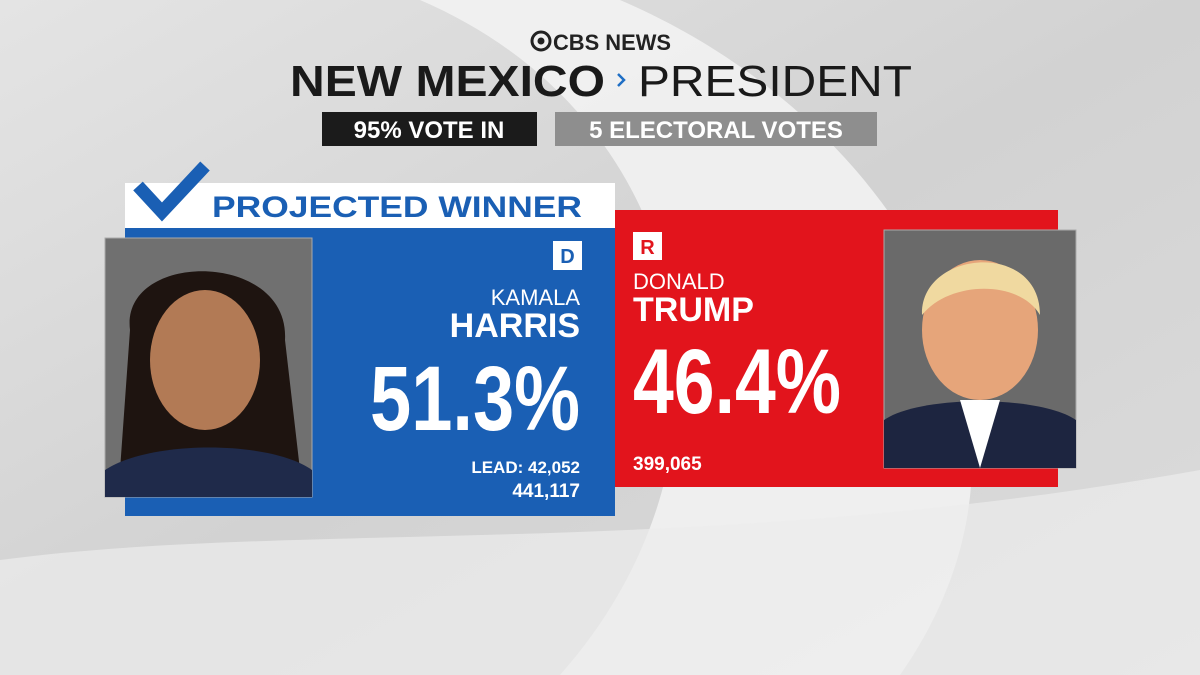 This screenshot has width=1200, height=675. Describe the element at coordinates (171, 191) in the screenshot. I see `checkmark` at that location.